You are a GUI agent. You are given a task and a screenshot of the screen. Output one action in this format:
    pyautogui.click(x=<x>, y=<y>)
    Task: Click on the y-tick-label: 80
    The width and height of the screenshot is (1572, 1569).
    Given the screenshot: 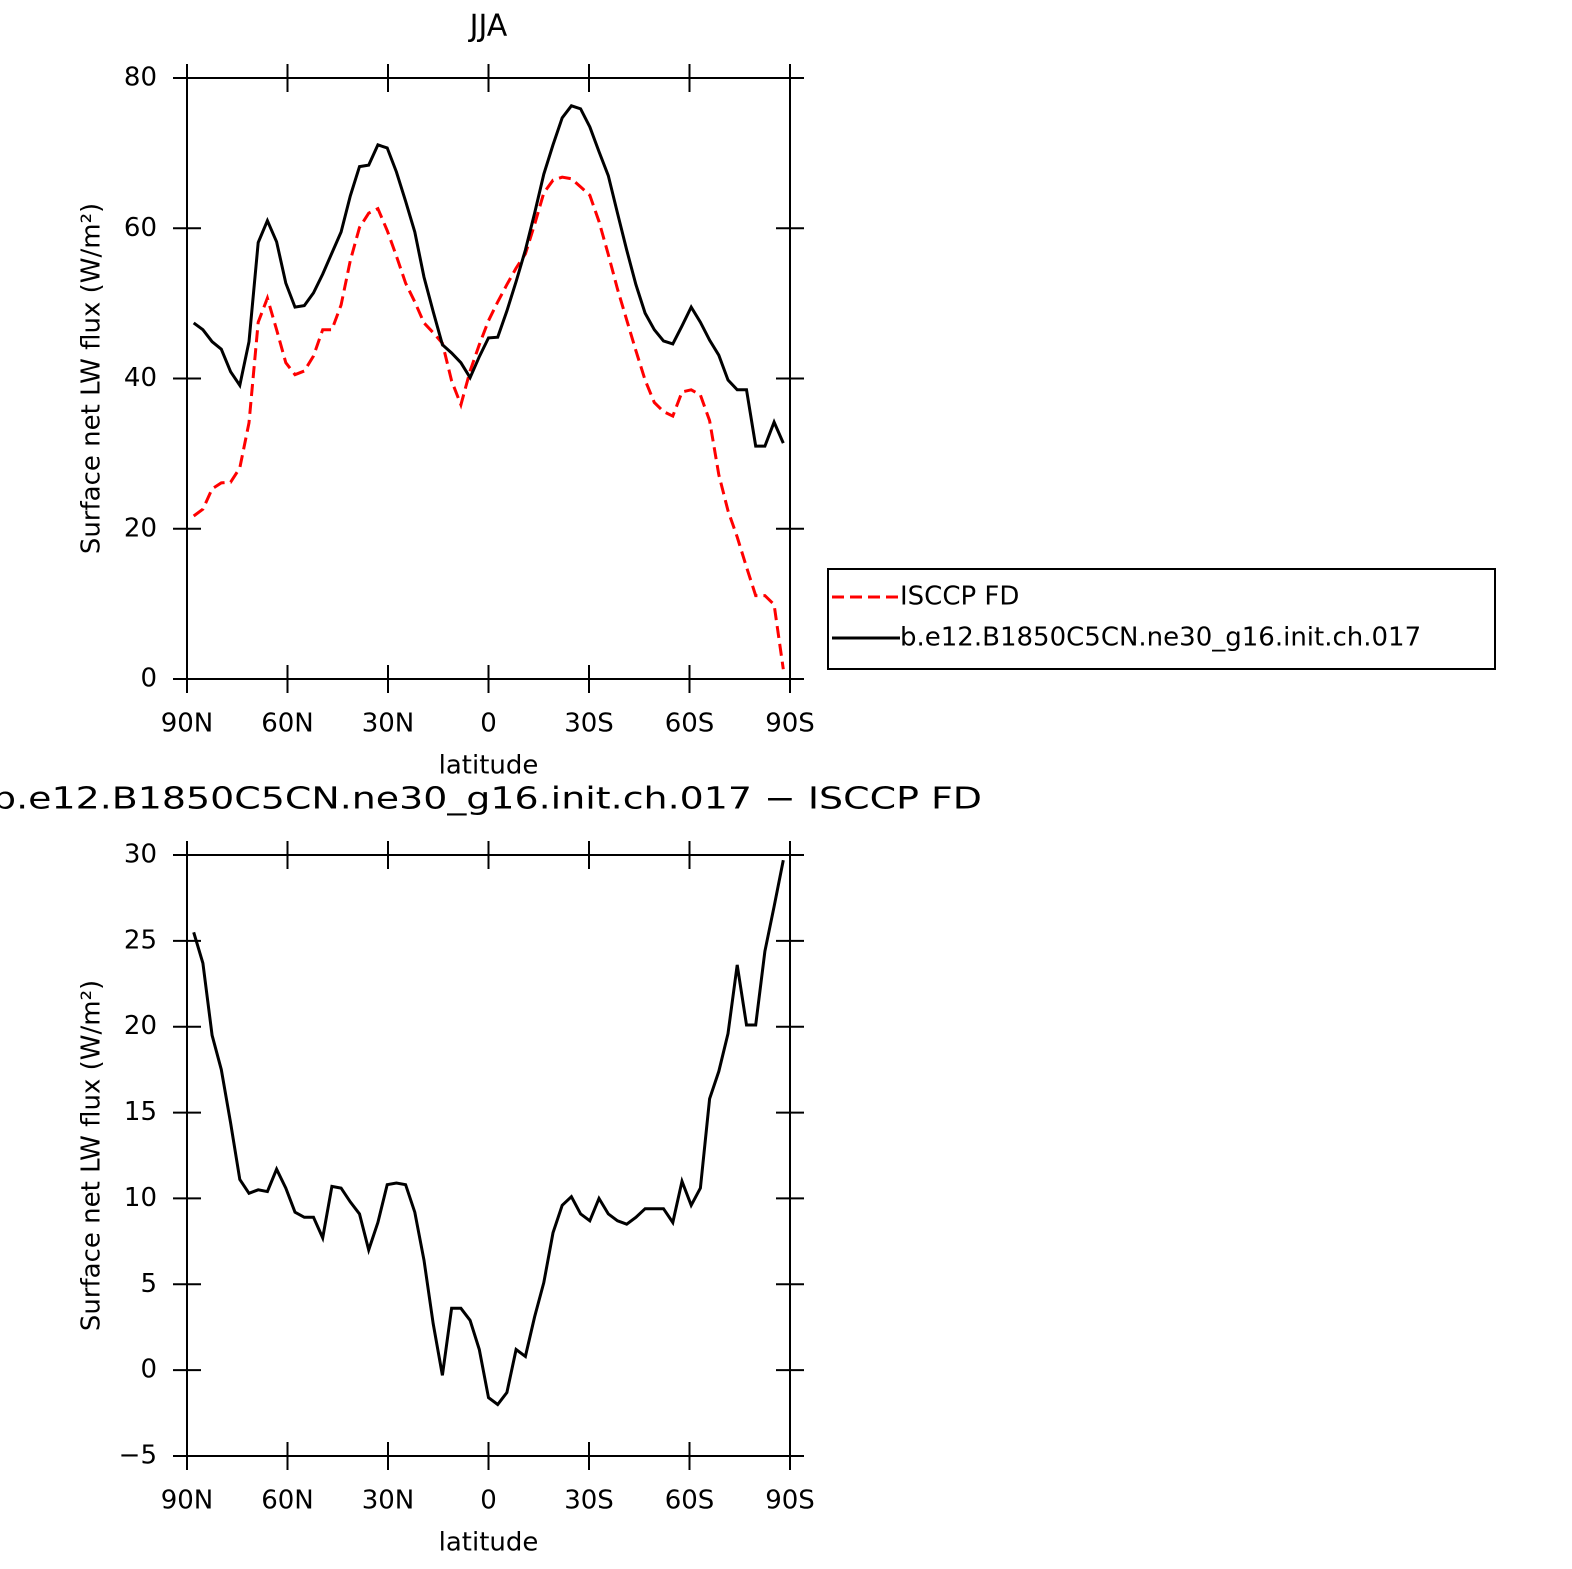 What is the action you would take?
    pyautogui.click(x=140, y=78)
    